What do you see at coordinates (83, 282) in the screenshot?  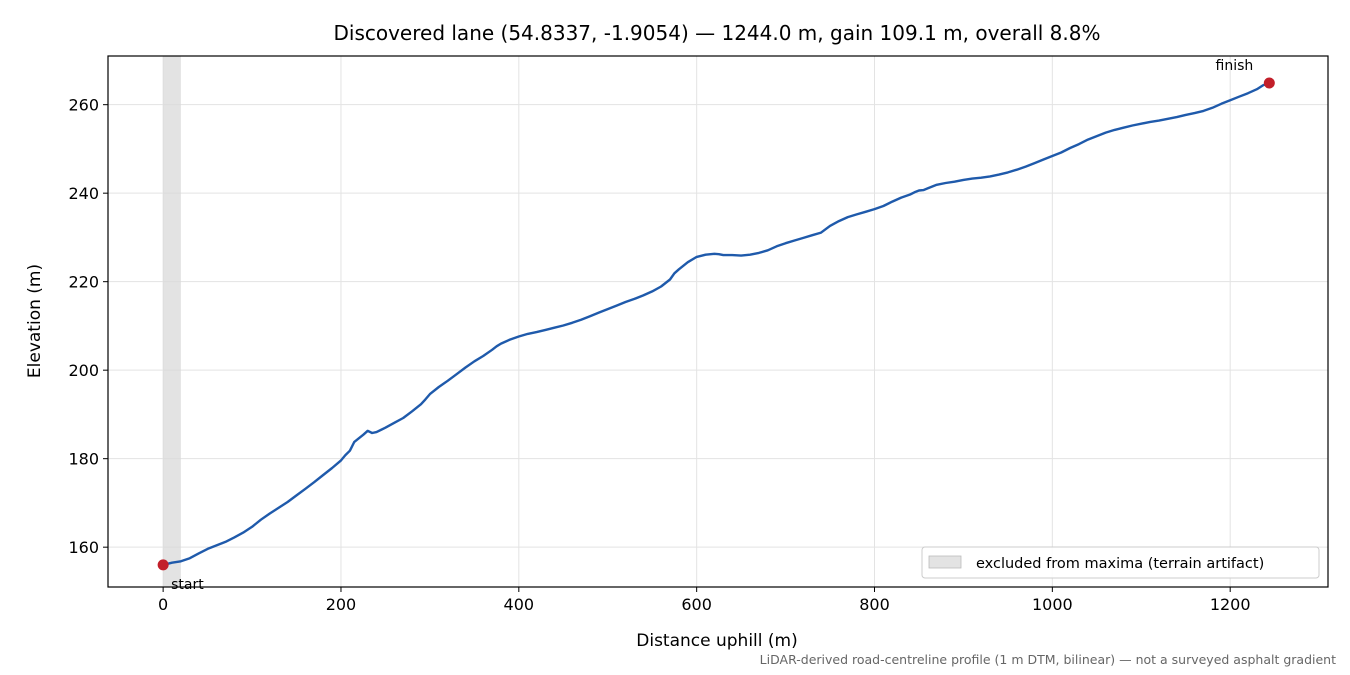 I see `y-tick-label: 220` at bounding box center [83, 282].